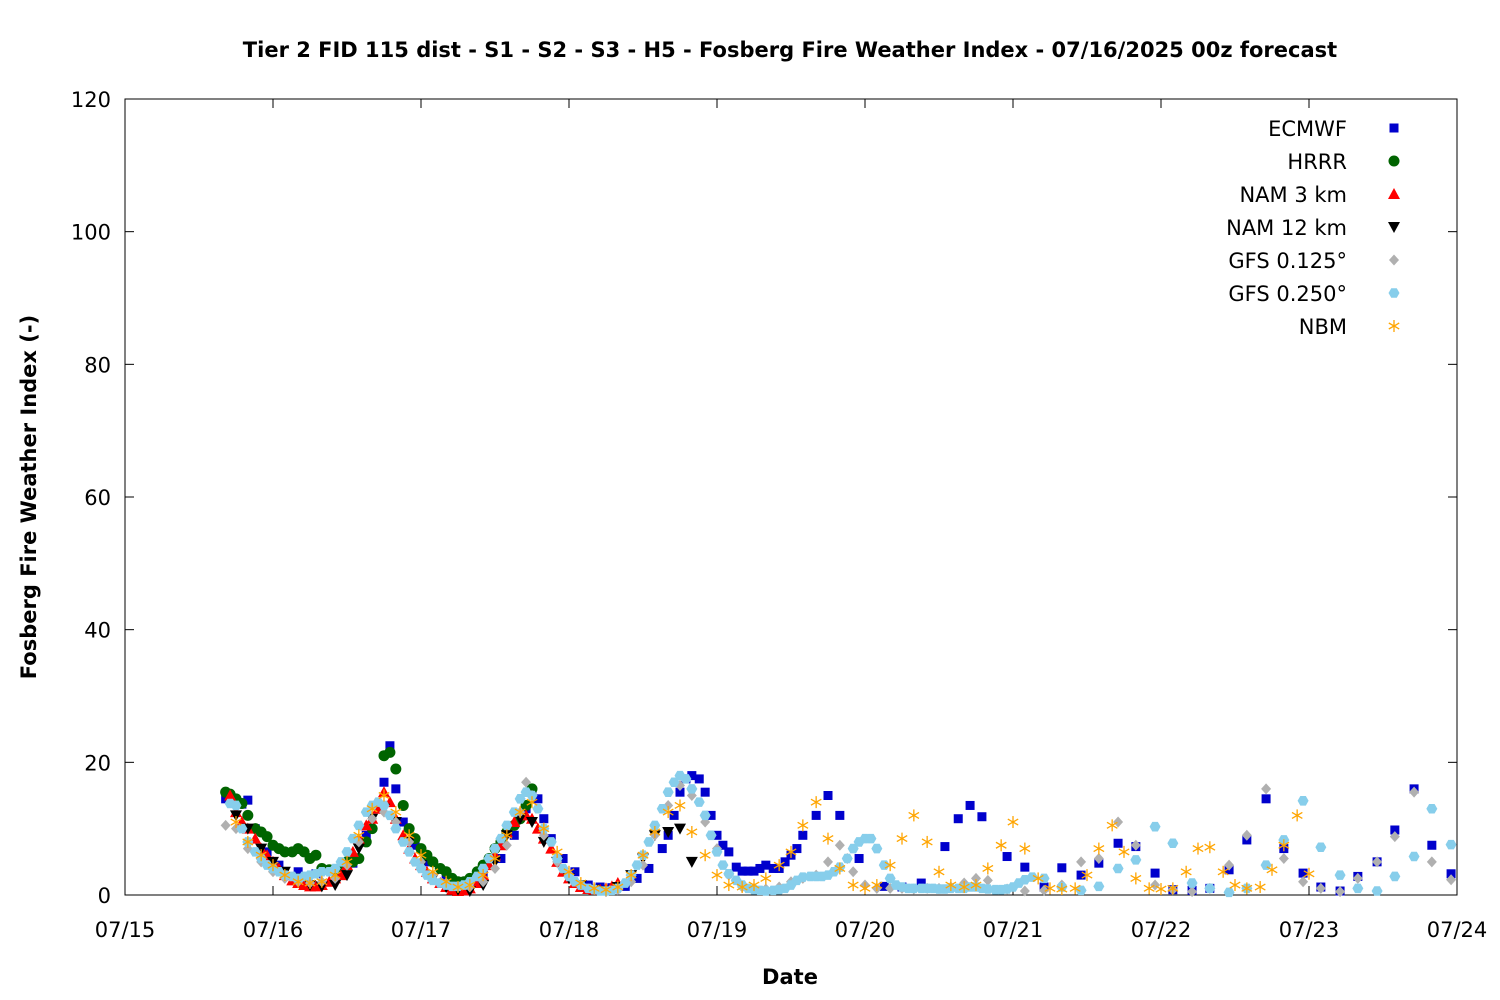 The width and height of the screenshot is (1500, 1000). Describe the element at coordinates (717, 930) in the screenshot. I see `x-tick-label: 07/19` at that location.